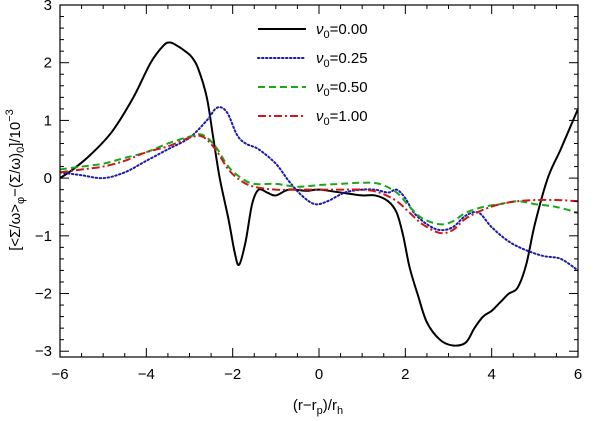  I want to click on x-tick-label: −4, so click(146, 374).